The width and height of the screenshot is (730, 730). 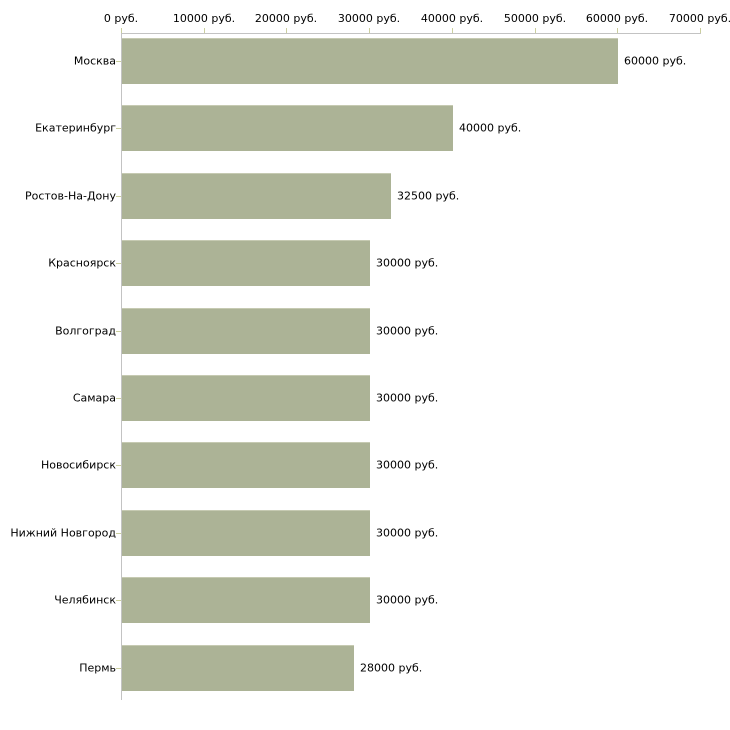 I want to click on y-axis-category-label: Новосибирск, so click(x=78, y=465).